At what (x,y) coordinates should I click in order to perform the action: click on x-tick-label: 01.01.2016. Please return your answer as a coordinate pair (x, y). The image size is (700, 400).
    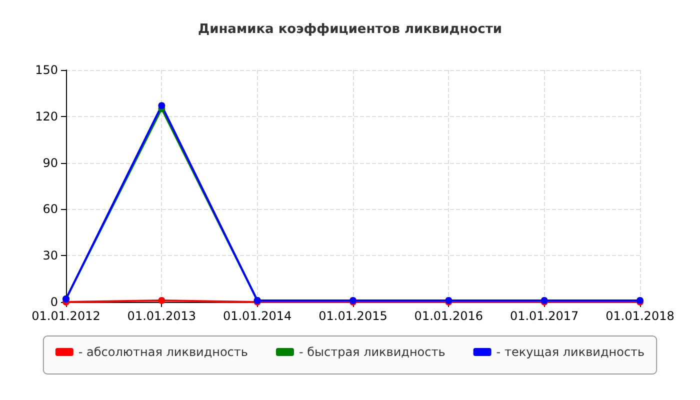
    Looking at the image, I should click on (449, 316).